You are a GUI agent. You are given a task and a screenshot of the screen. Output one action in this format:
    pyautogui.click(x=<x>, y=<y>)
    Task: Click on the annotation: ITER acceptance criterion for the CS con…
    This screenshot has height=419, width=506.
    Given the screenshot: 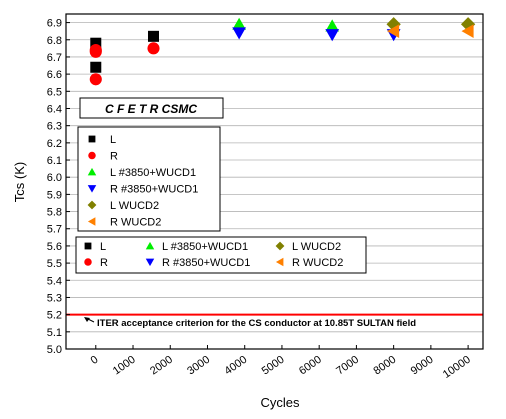 What is the action you would take?
    pyautogui.click(x=250, y=323)
    